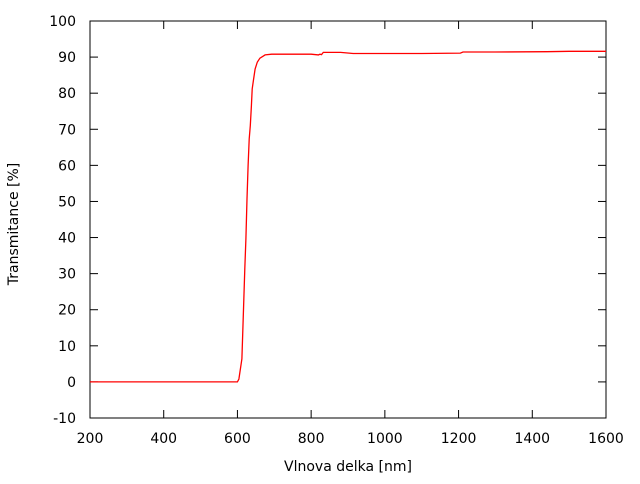 The image size is (640, 484). What do you see at coordinates (67, 239) in the screenshot?
I see `y-tick-label: 40` at bounding box center [67, 239].